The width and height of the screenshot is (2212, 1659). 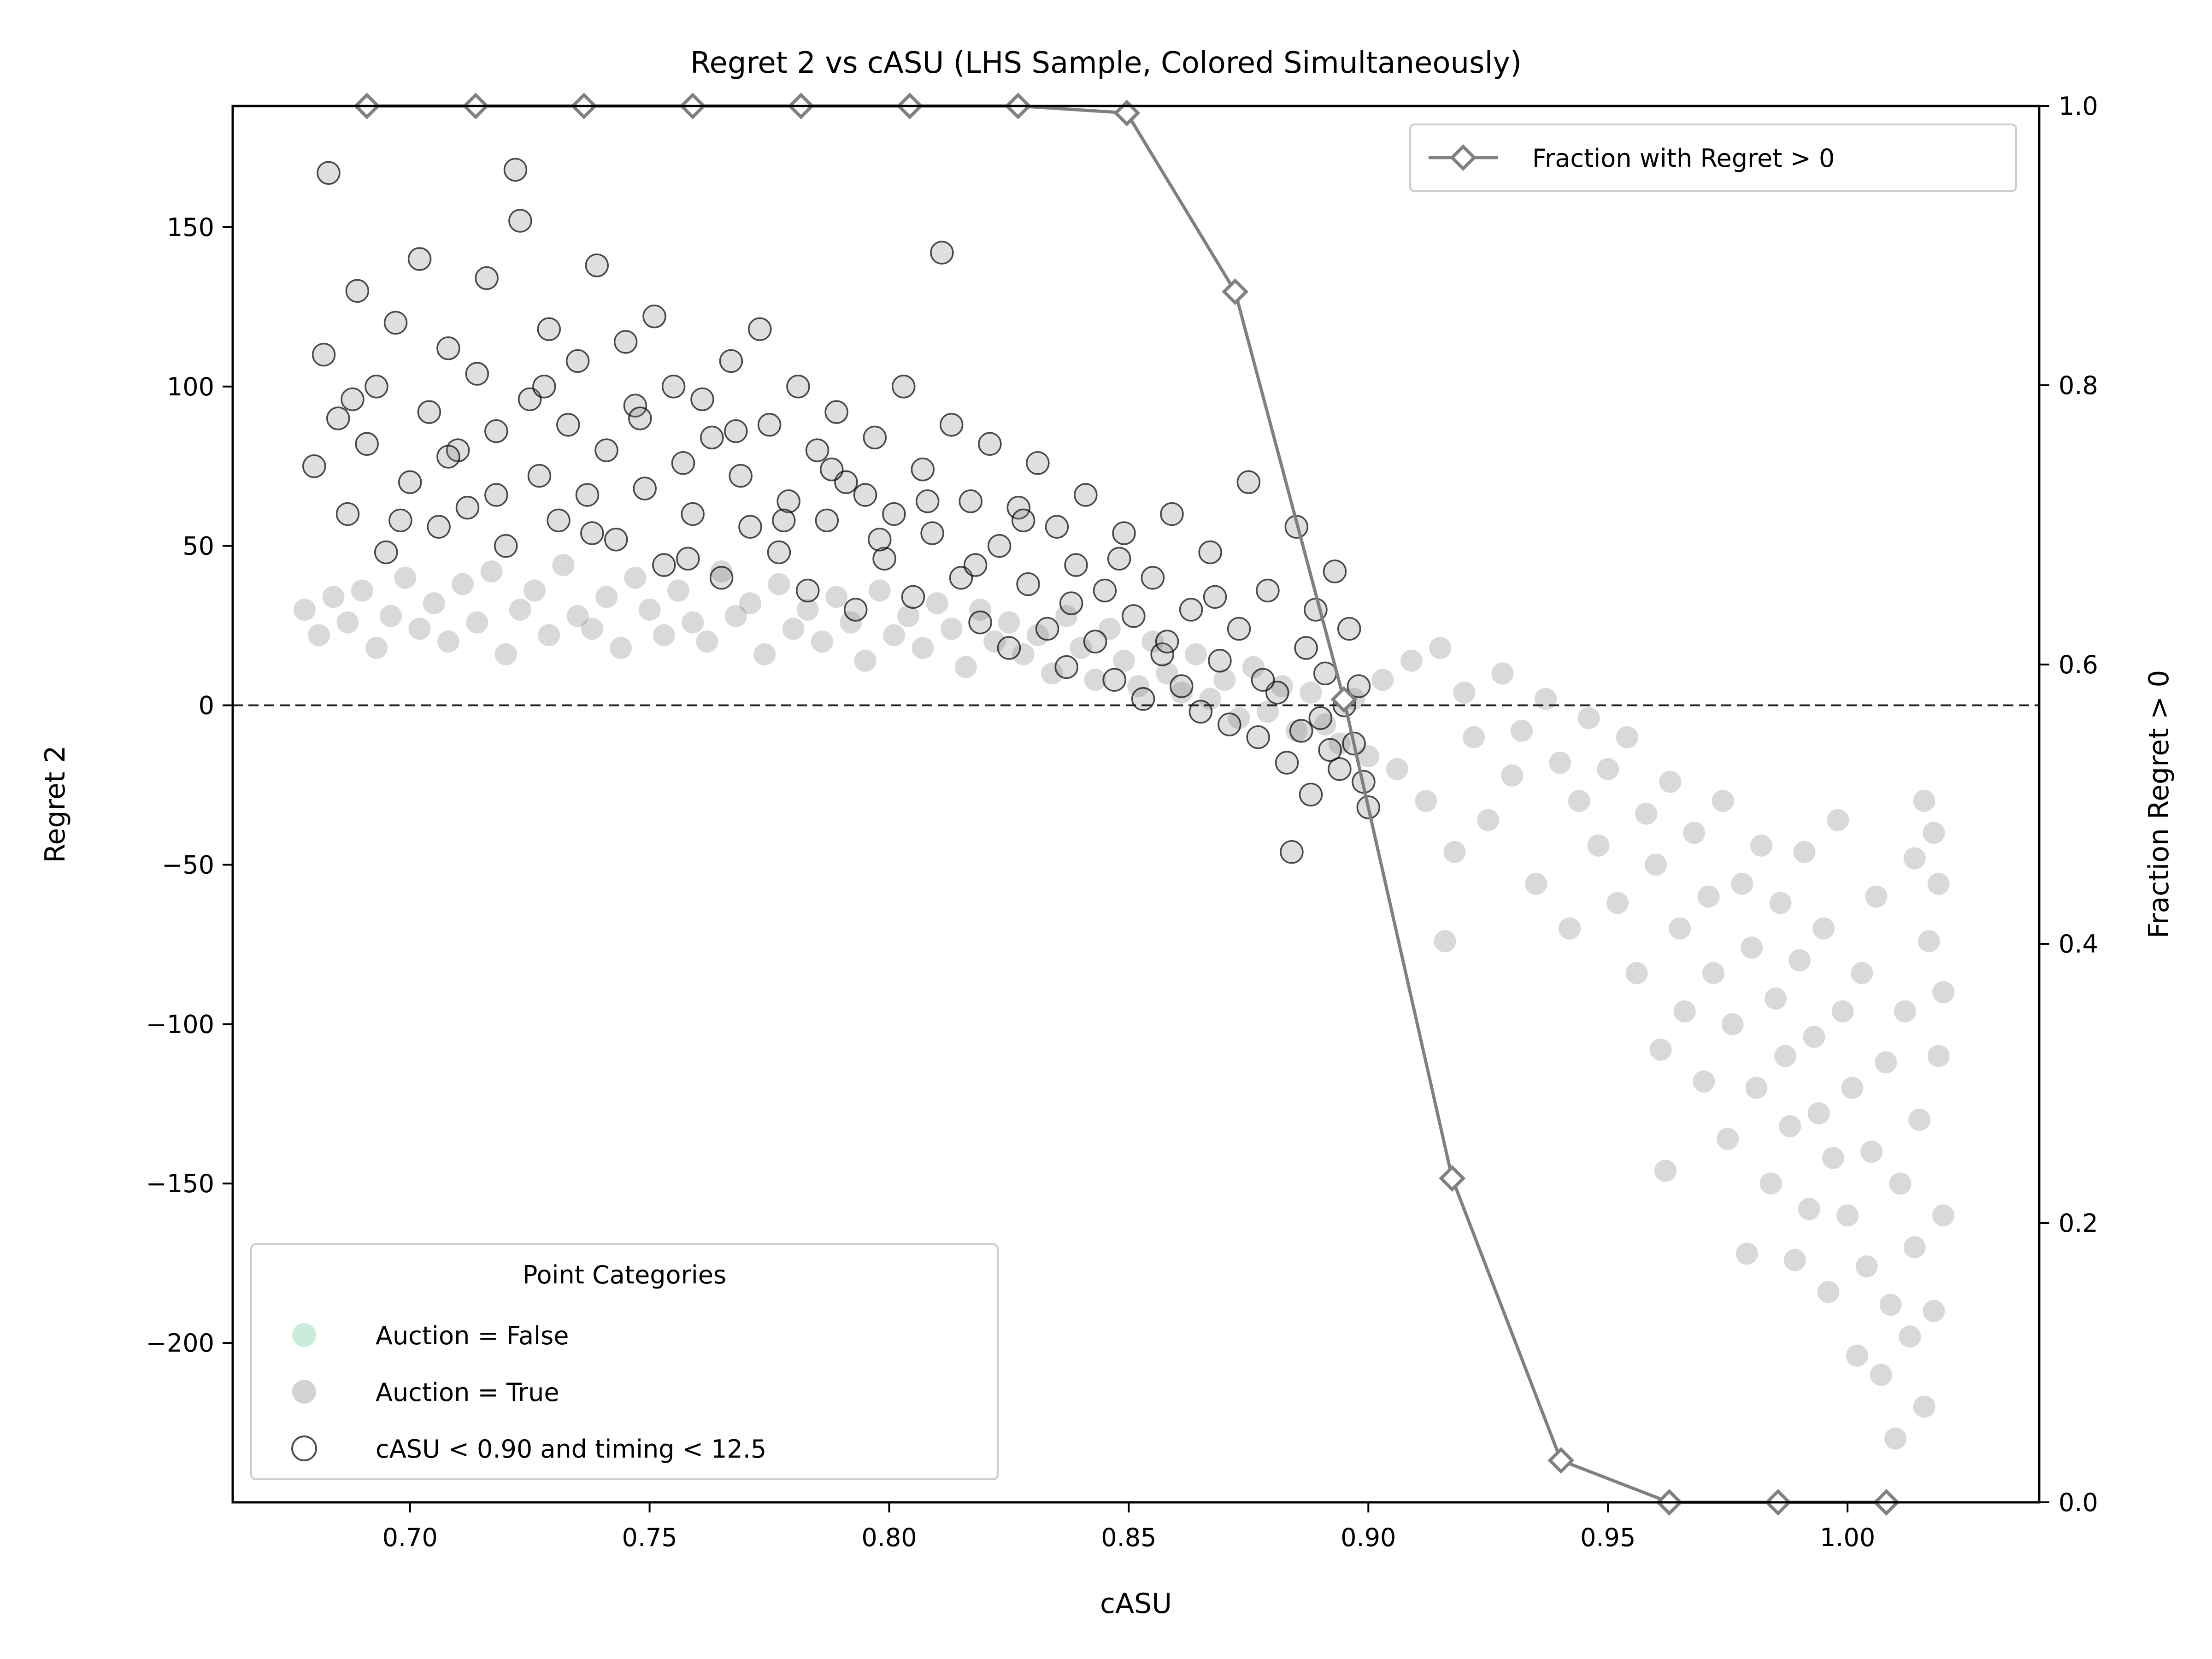 What do you see at coordinates (180, 1024) in the screenshot?
I see `y-tick-label: −100` at bounding box center [180, 1024].